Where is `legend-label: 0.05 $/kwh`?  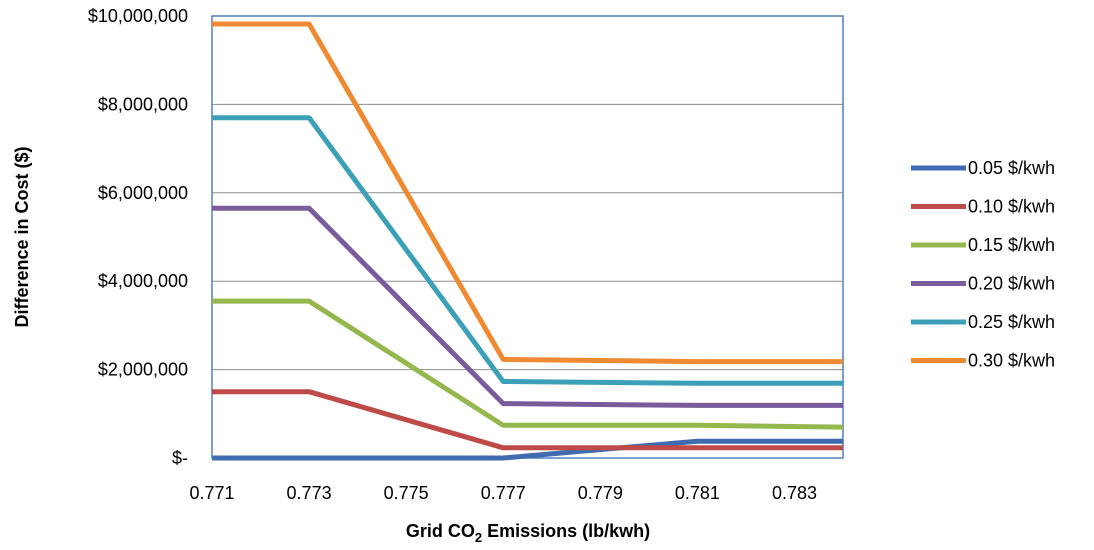
legend-label: 0.05 $/kwh is located at coordinates (1011, 168).